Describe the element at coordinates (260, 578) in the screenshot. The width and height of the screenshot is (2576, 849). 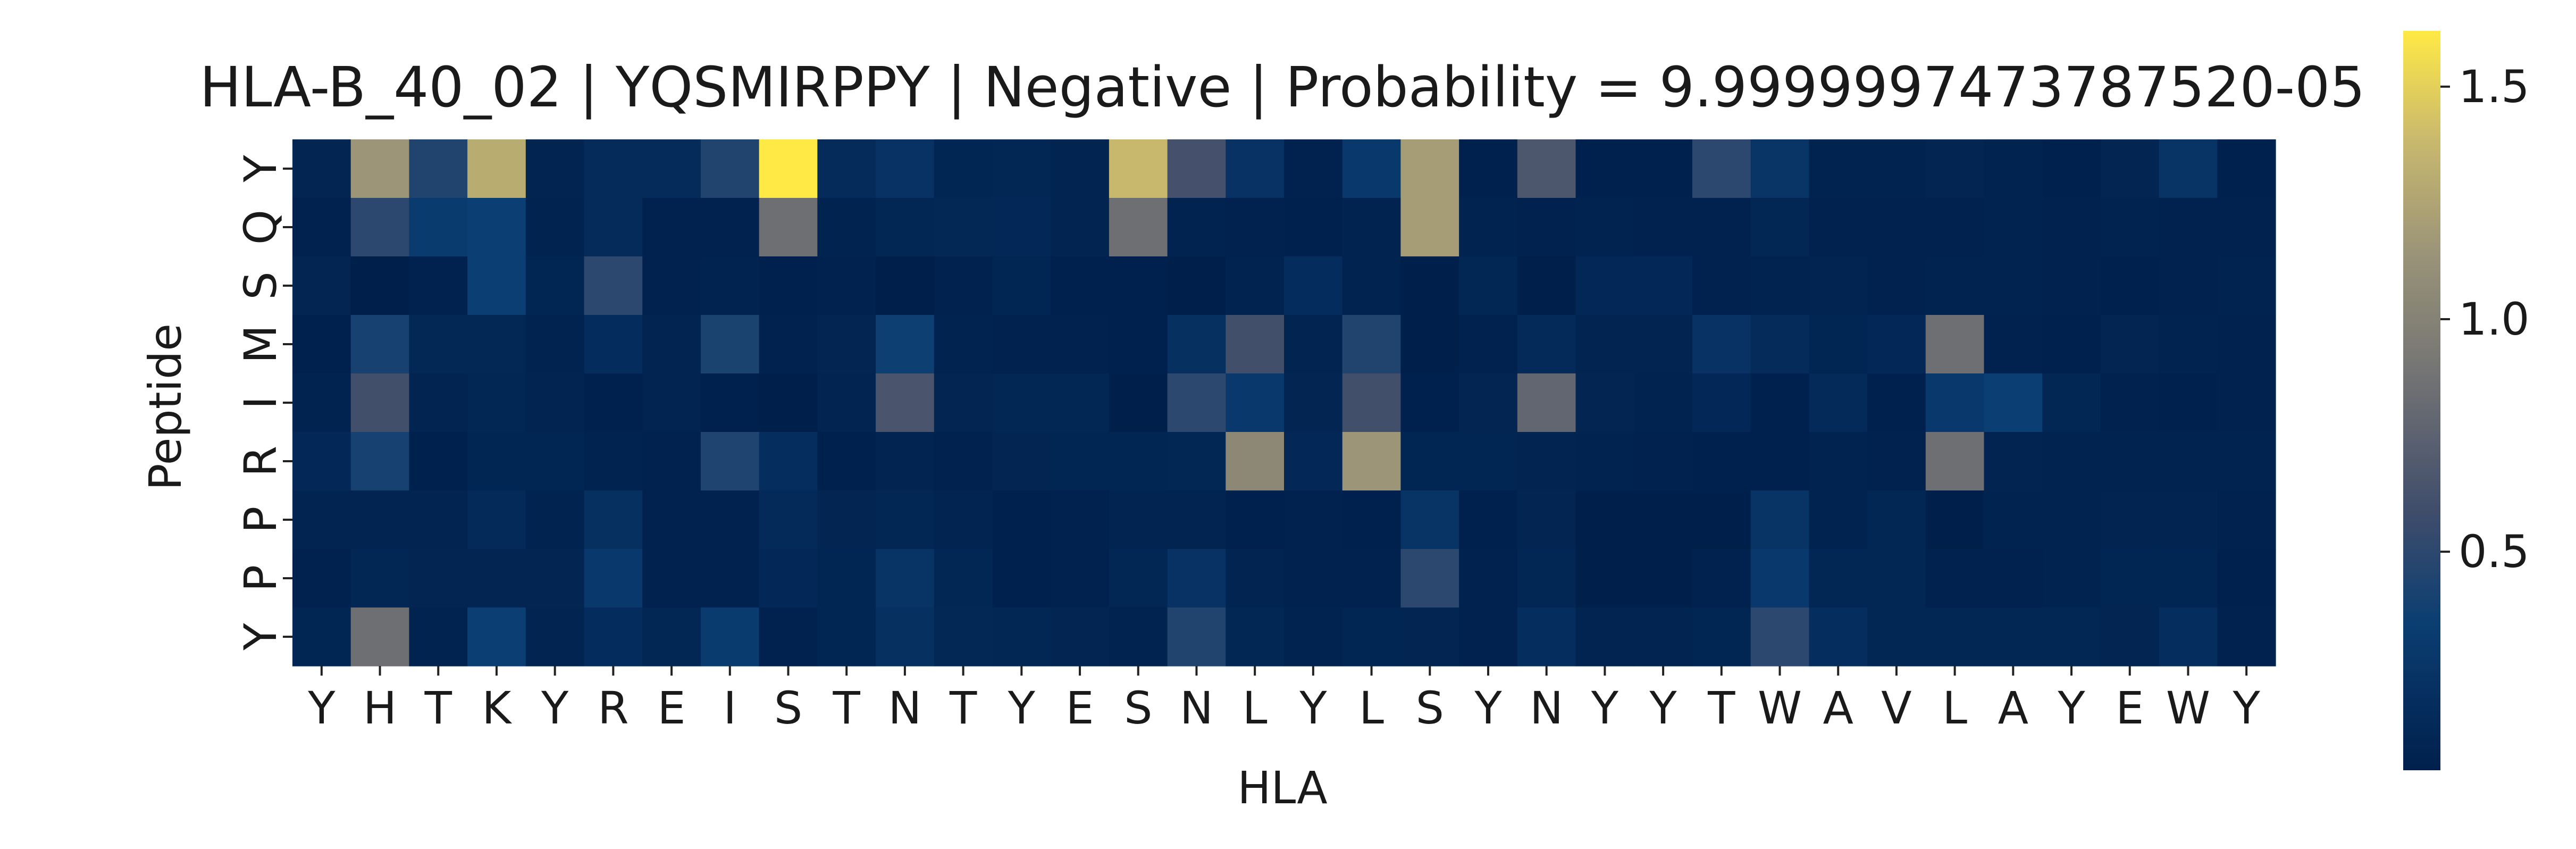
I see `y-tick-label: P` at that location.